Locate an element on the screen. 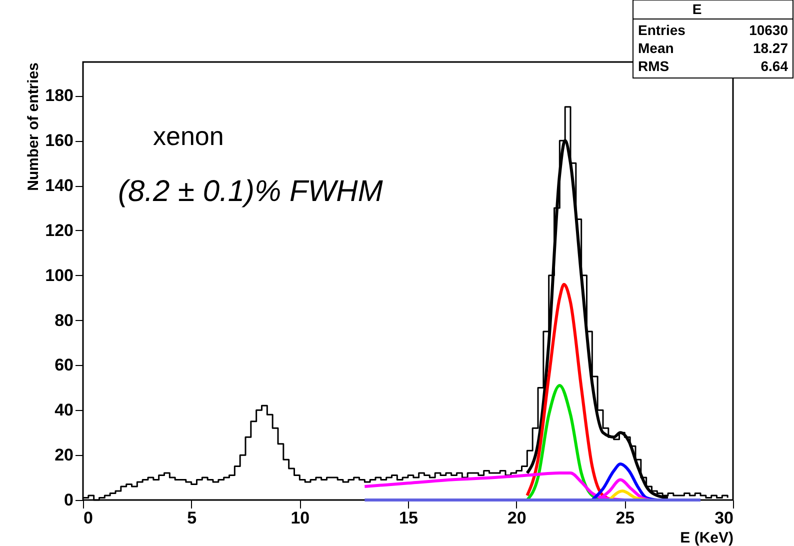 Image resolution: width=794 pixels, height=546 pixels. annotation: (8.2 ± 0.1)% FWHM is located at coordinates (250, 191).